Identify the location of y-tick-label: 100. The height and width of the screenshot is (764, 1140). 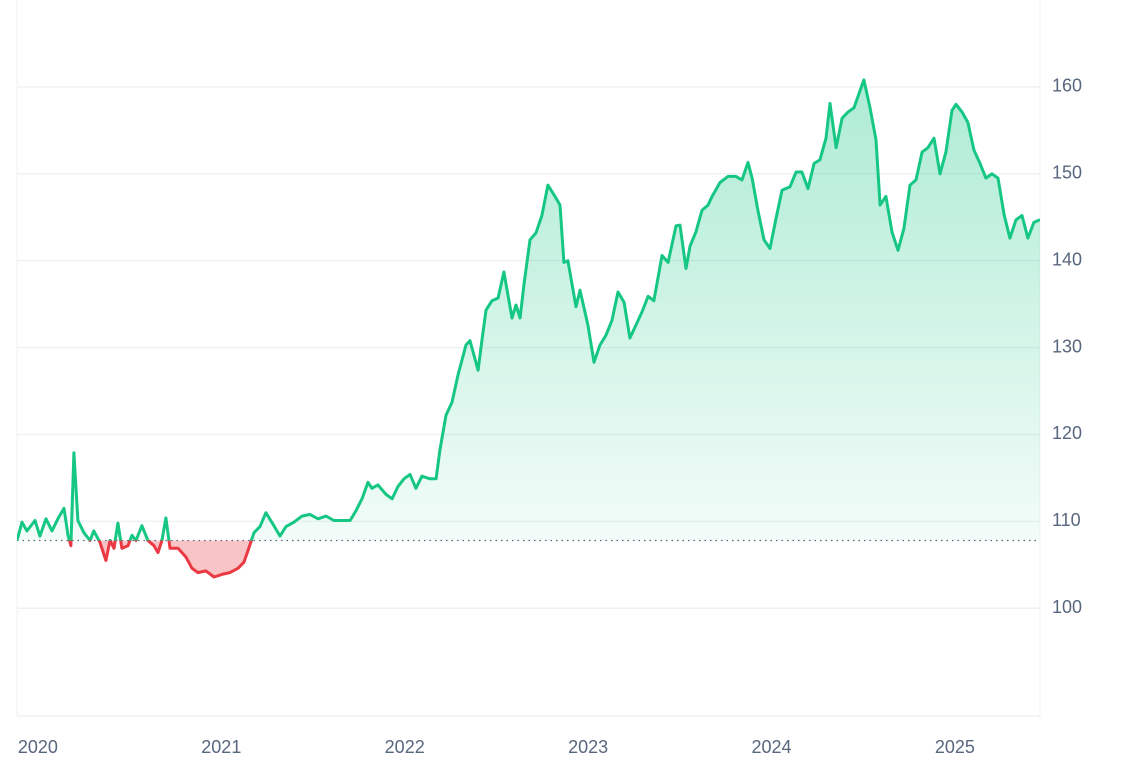
(1067, 607).